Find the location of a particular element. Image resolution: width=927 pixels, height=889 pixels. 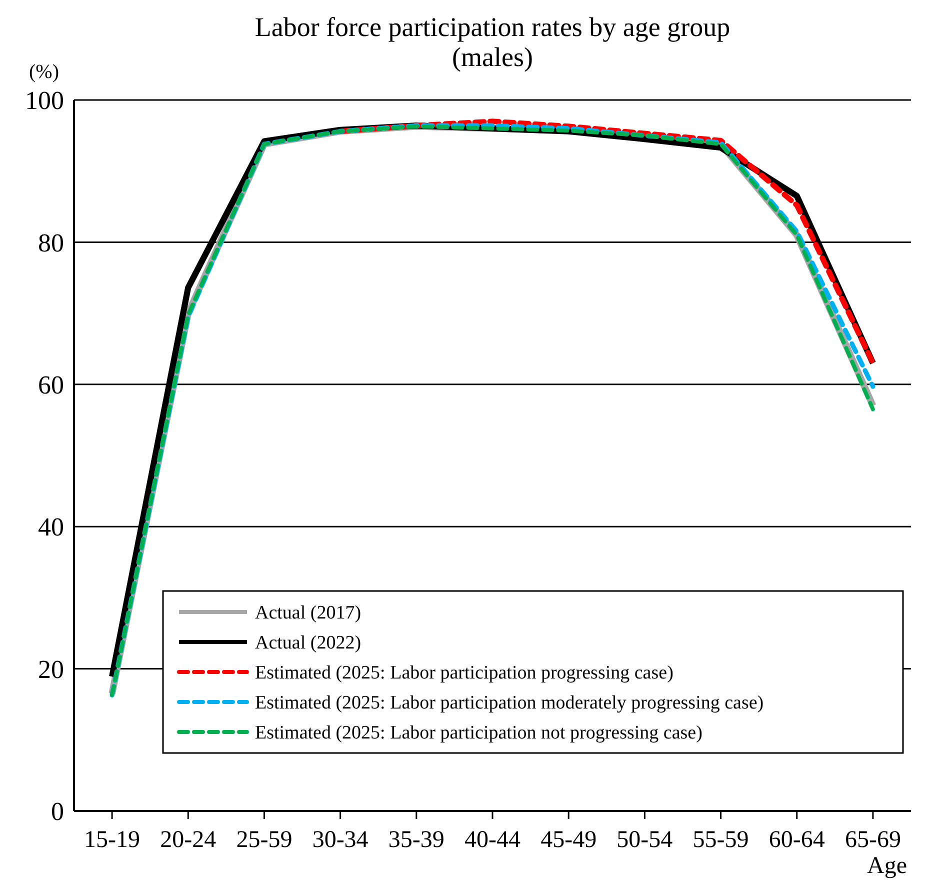

x-tick-label: 40-44 is located at coordinates (492, 840).